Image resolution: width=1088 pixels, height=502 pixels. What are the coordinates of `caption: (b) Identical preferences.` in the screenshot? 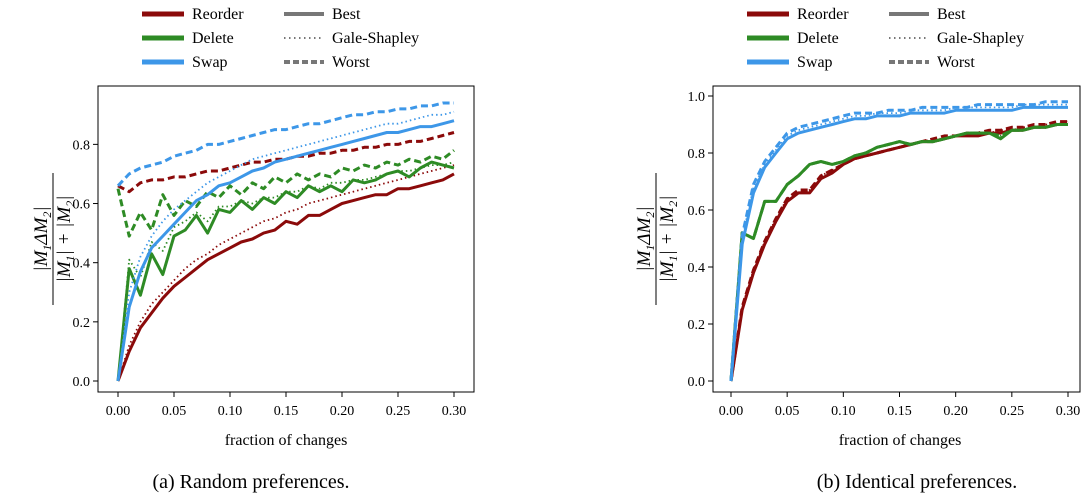 It's located at (917, 482).